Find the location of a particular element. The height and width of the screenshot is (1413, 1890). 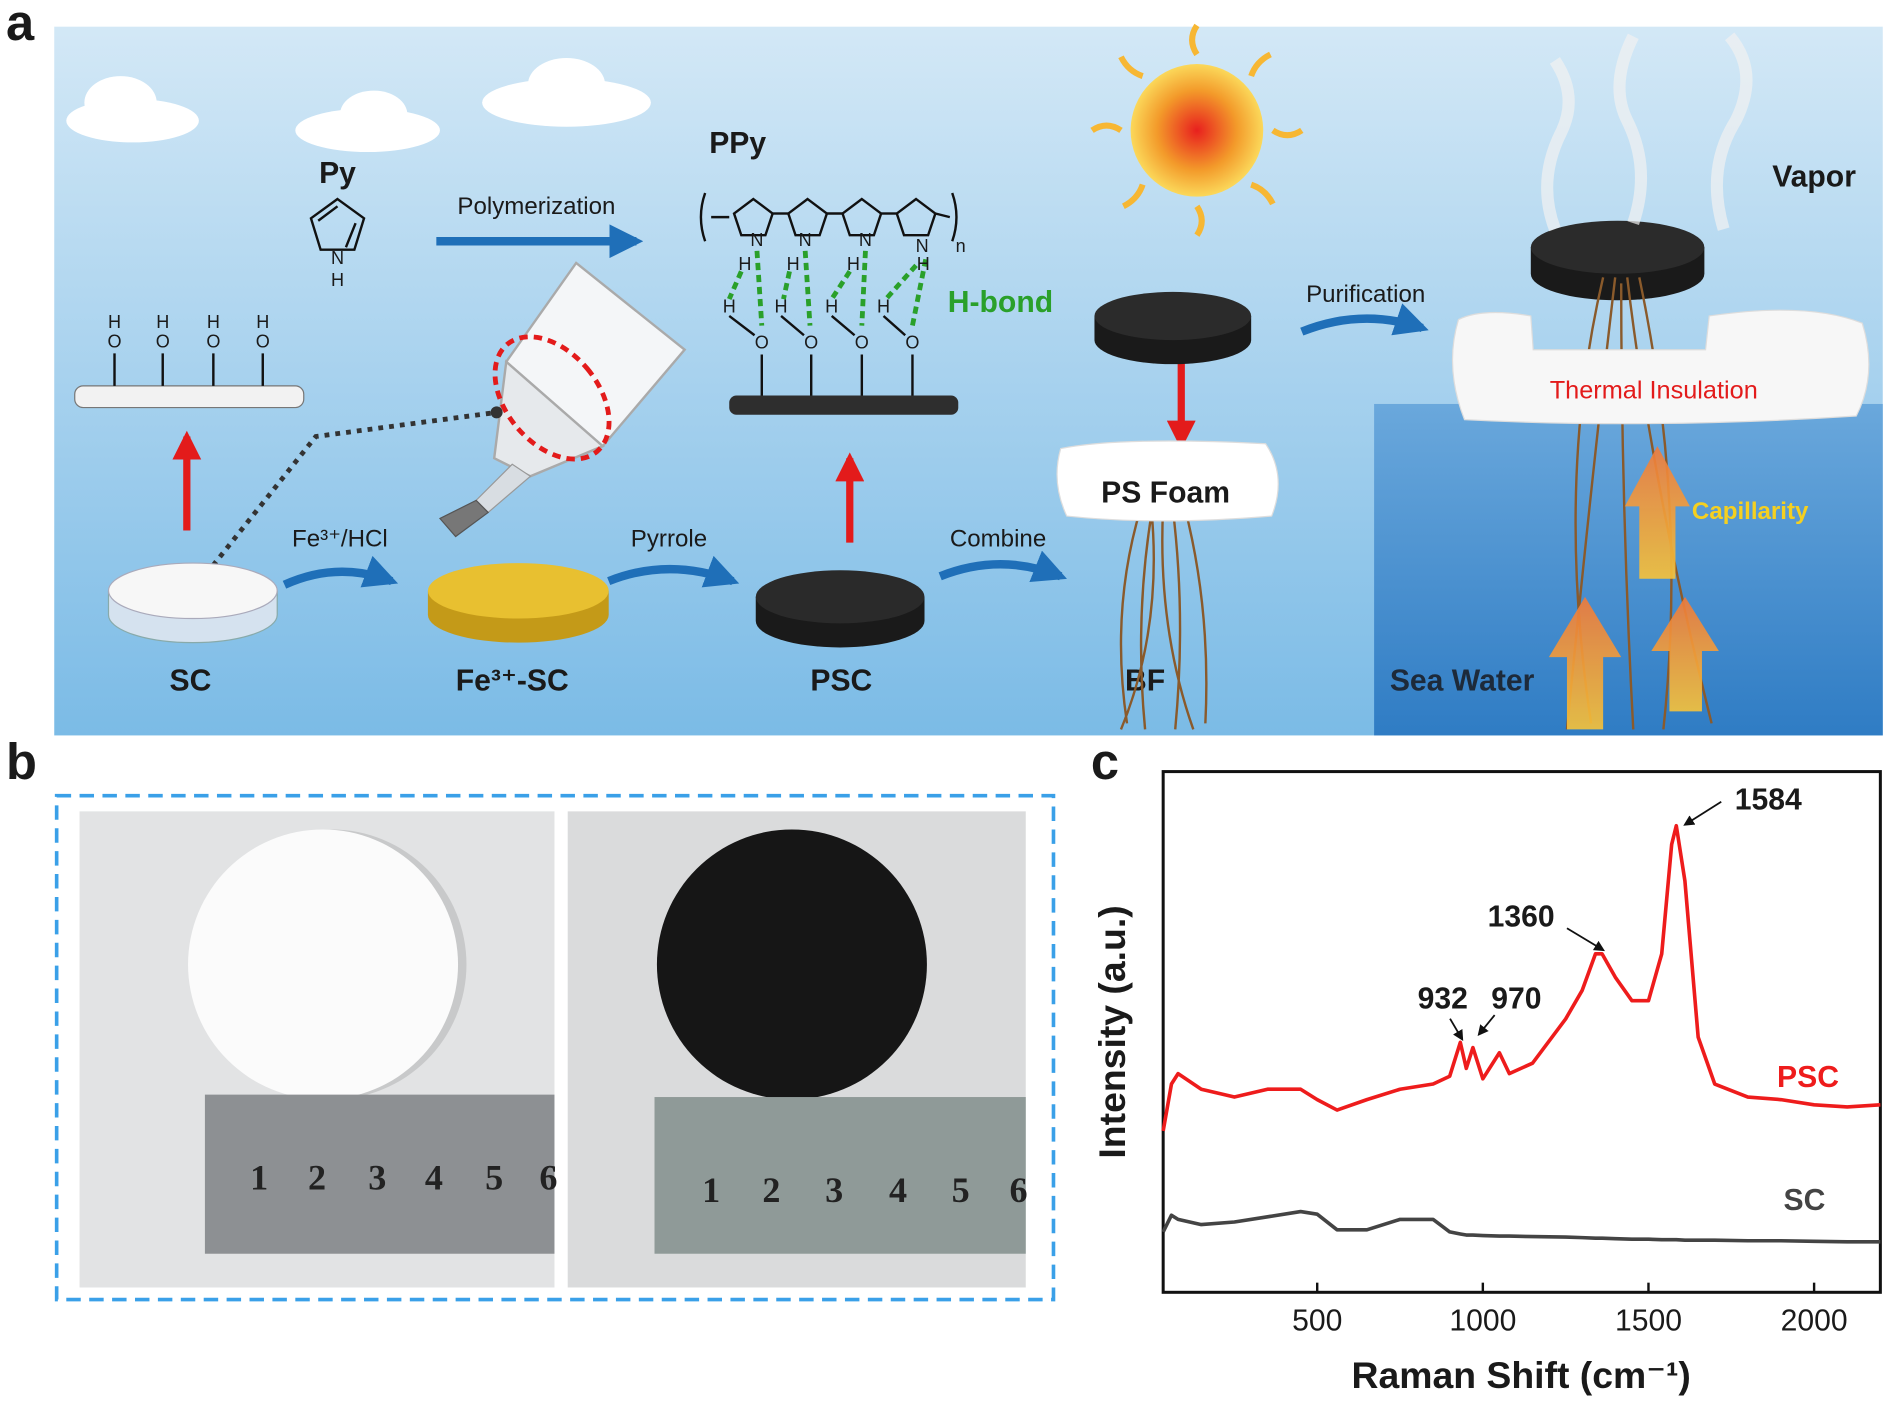

o-bonds is located at coordinates (821, 355).